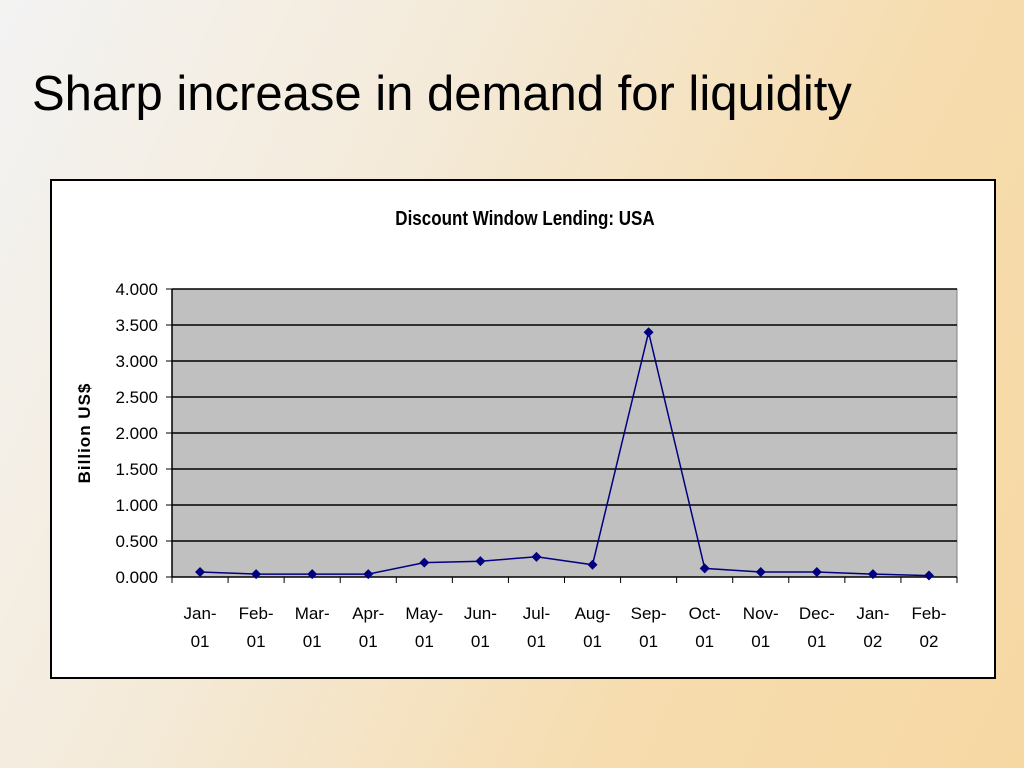 The image size is (1024, 768). Describe the element at coordinates (649, 627) in the screenshot. I see `x-tick-label: Sep- 01` at that location.